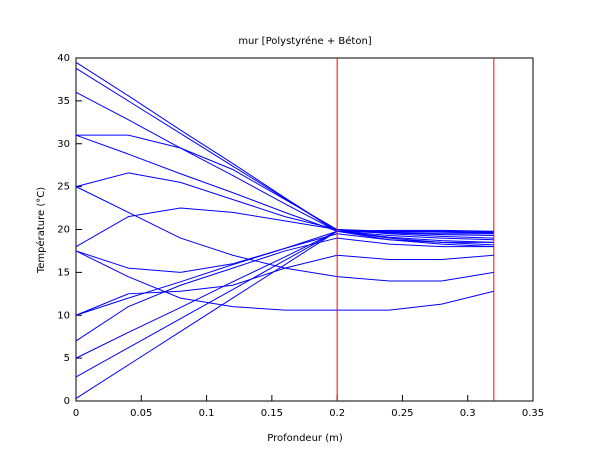 The image size is (610, 464). What do you see at coordinates (63, 187) in the screenshot?
I see `y-tick-label: 25` at bounding box center [63, 187].